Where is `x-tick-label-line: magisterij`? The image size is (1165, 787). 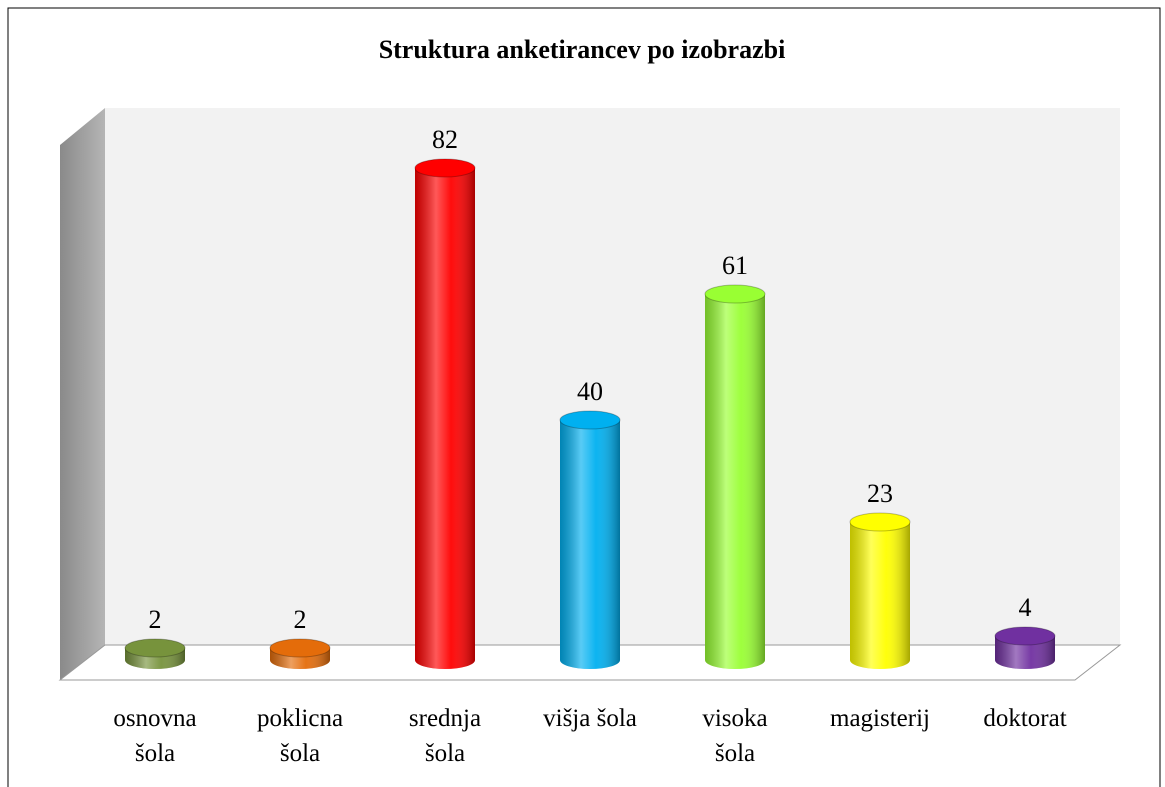
x-tick-label-line: magisterij is located at coordinates (880, 718).